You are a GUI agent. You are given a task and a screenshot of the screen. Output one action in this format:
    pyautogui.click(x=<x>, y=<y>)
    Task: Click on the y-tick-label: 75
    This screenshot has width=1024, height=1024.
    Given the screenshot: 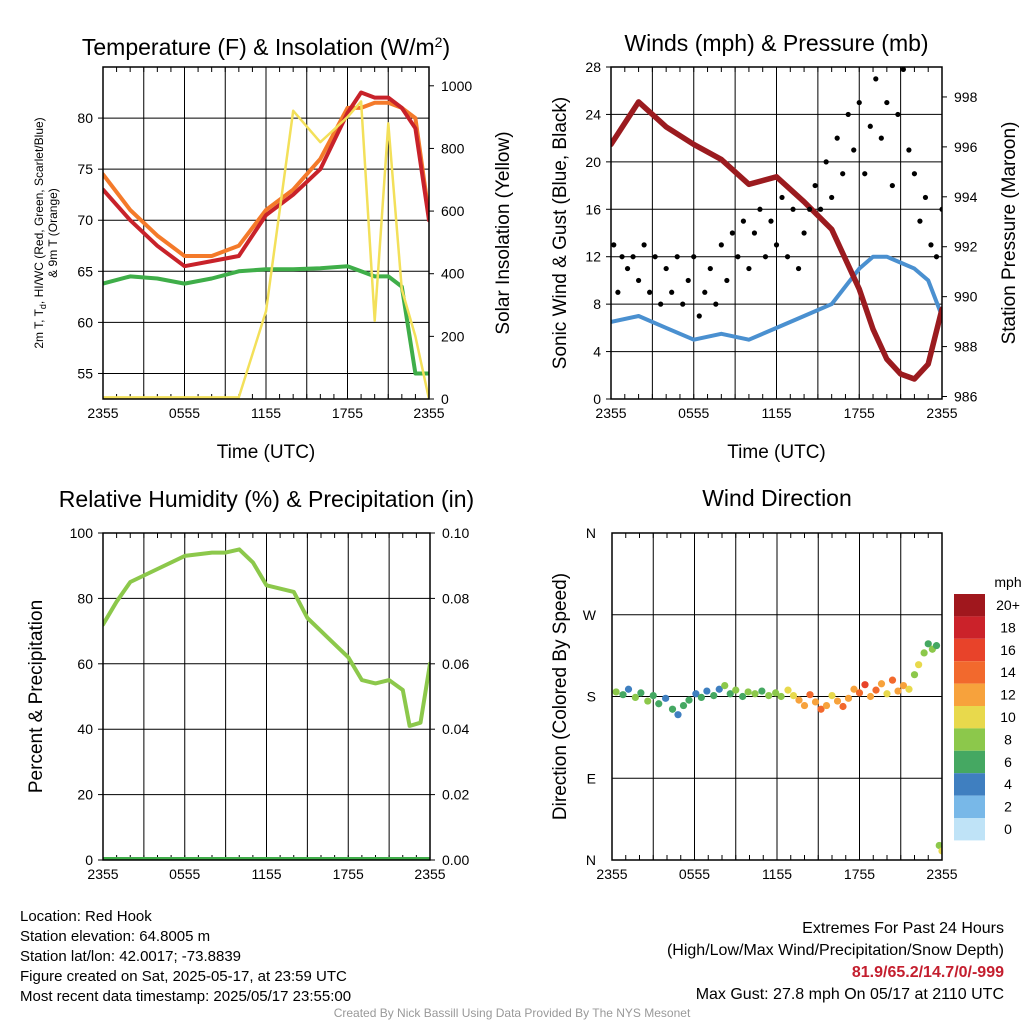 What is the action you would take?
    pyautogui.click(x=85, y=169)
    